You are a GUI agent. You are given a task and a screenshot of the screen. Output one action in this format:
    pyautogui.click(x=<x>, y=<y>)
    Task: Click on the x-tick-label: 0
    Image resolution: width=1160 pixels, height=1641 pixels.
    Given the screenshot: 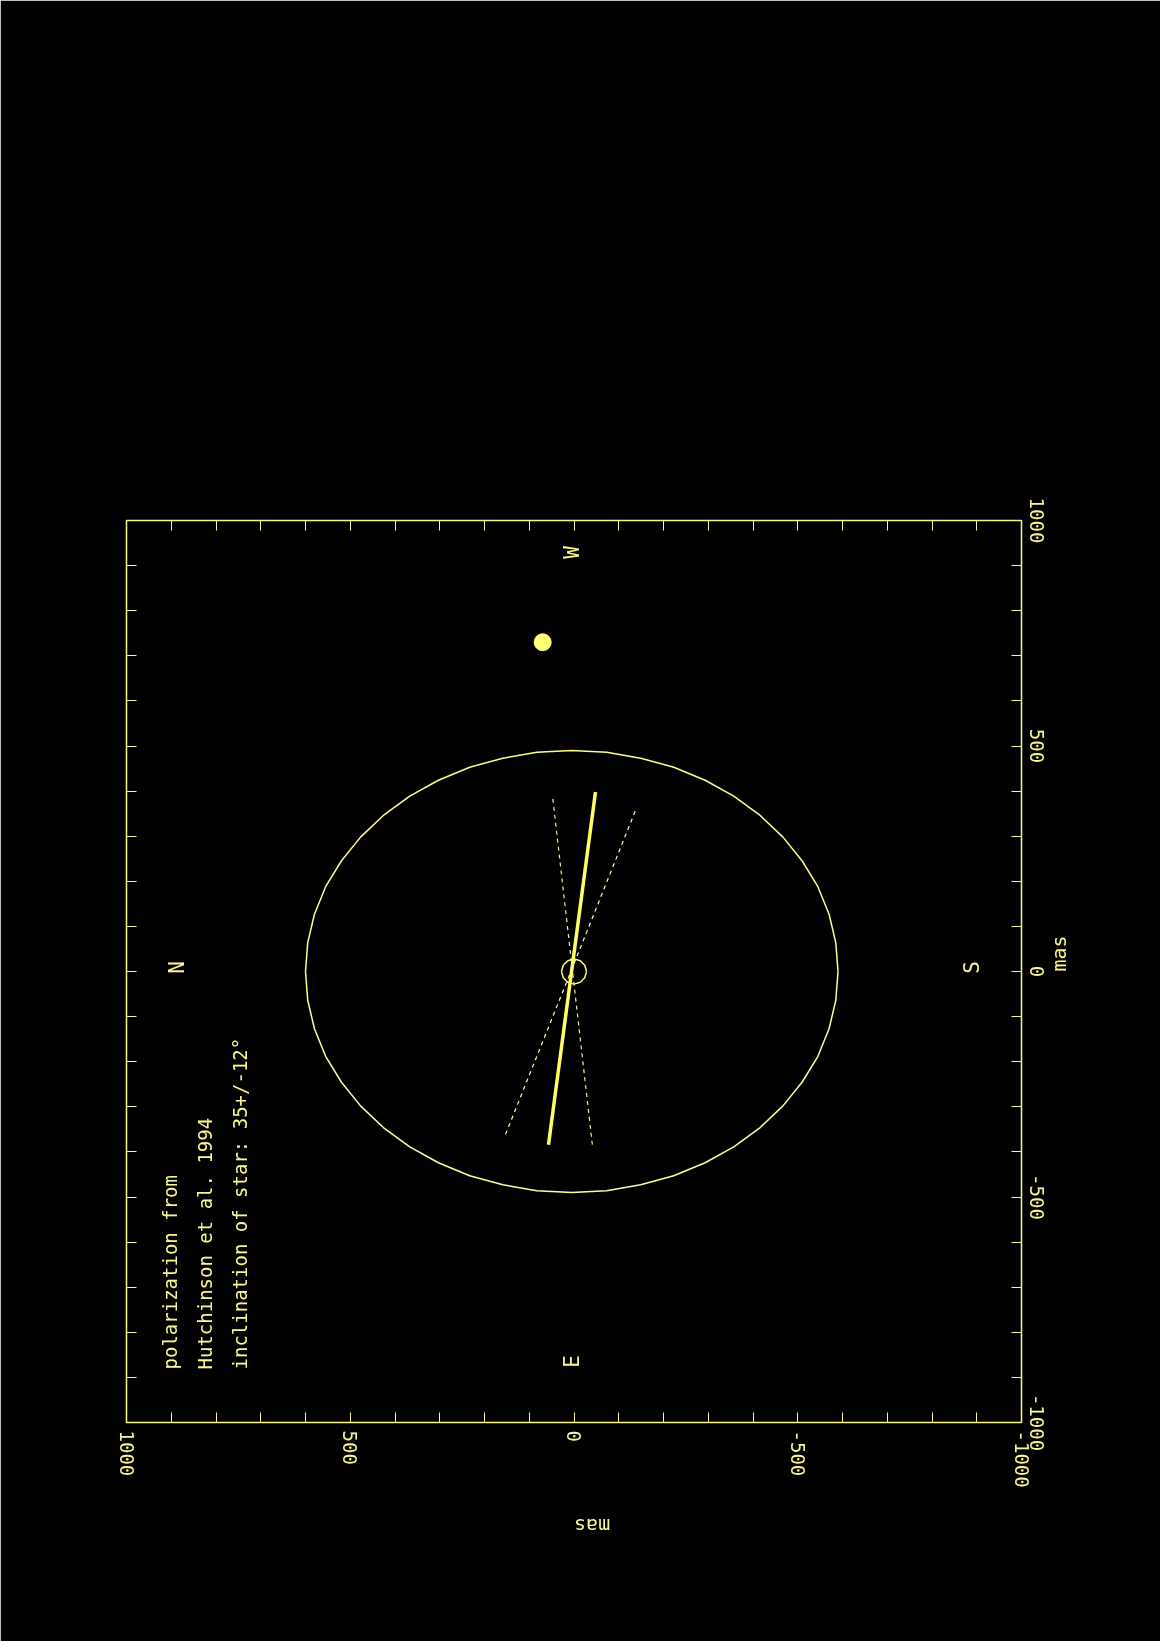 What is the action you would take?
    pyautogui.click(x=574, y=1436)
    